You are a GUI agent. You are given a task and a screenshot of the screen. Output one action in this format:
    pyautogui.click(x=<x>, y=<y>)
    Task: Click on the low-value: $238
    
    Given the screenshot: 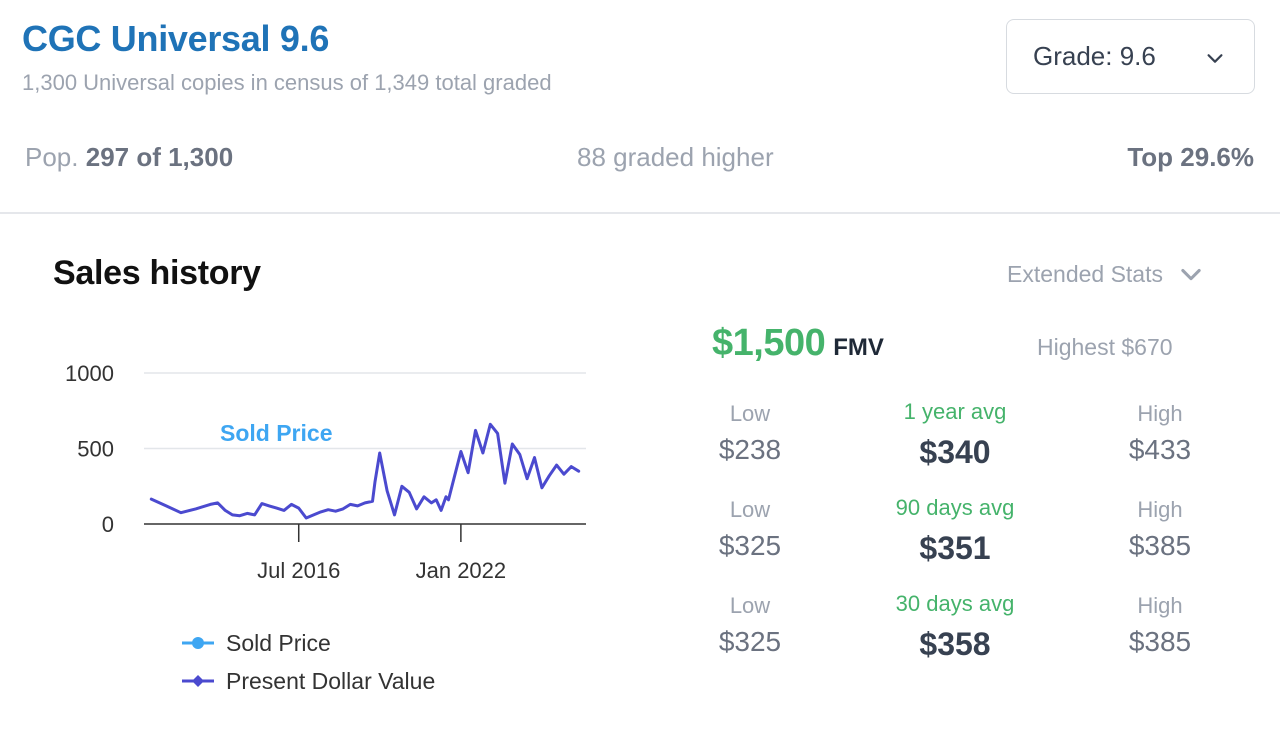 What is the action you would take?
    pyautogui.click(x=750, y=449)
    